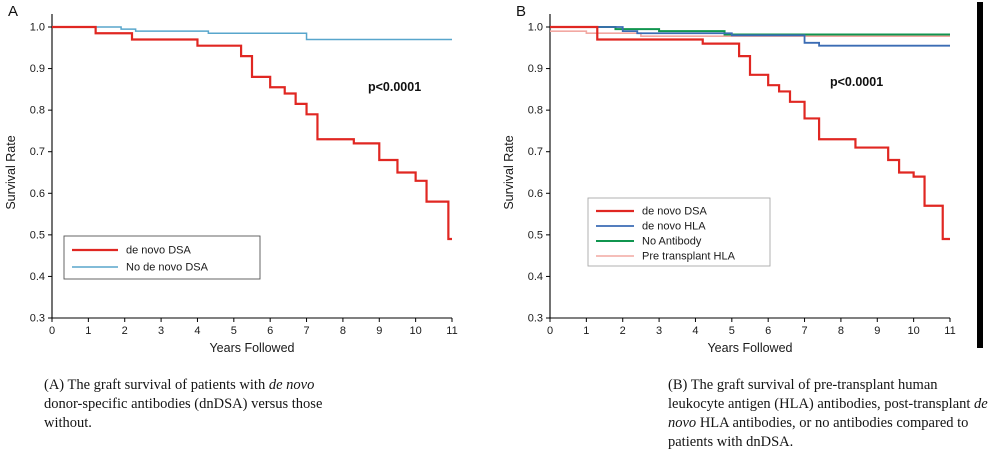 The image size is (997, 455). I want to click on svg-text: de novo HLA, so click(674, 227).